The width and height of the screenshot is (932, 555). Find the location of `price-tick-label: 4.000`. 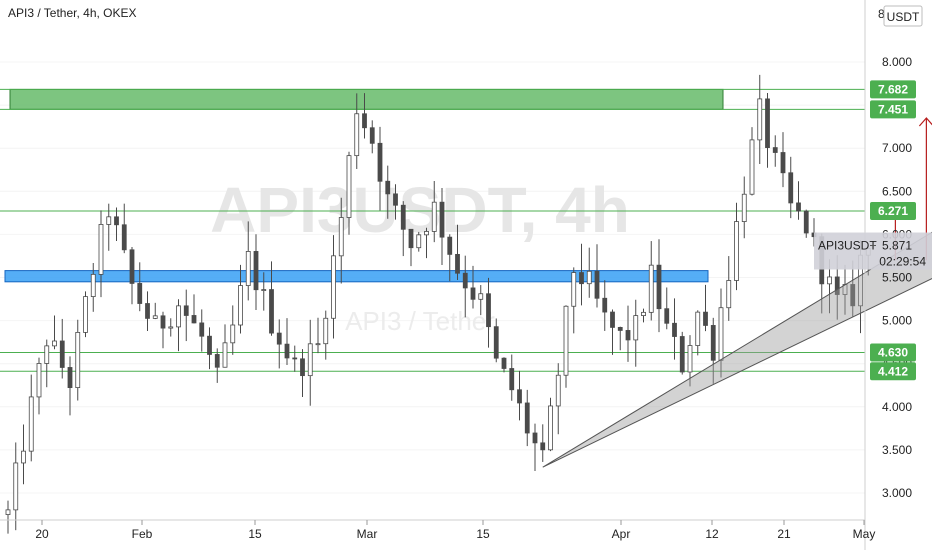

price-tick-label: 4.000 is located at coordinates (897, 407).